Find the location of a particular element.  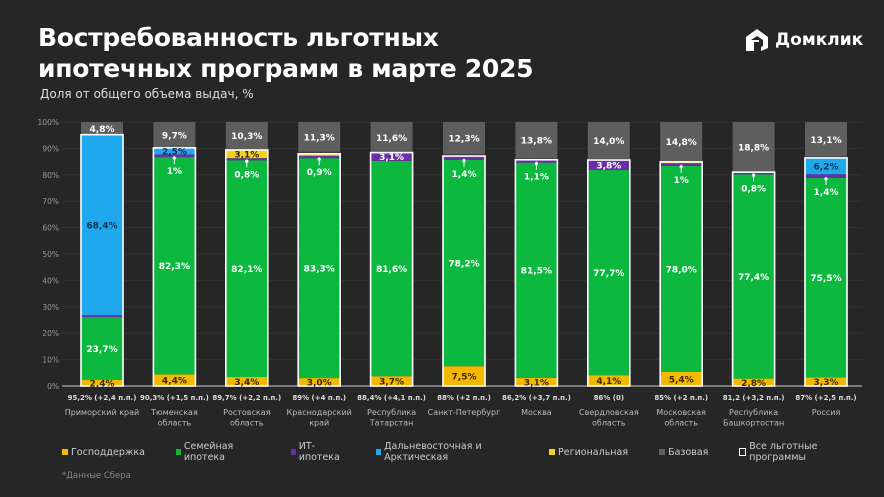

footnote: *Данные Сбера is located at coordinates (96, 476).